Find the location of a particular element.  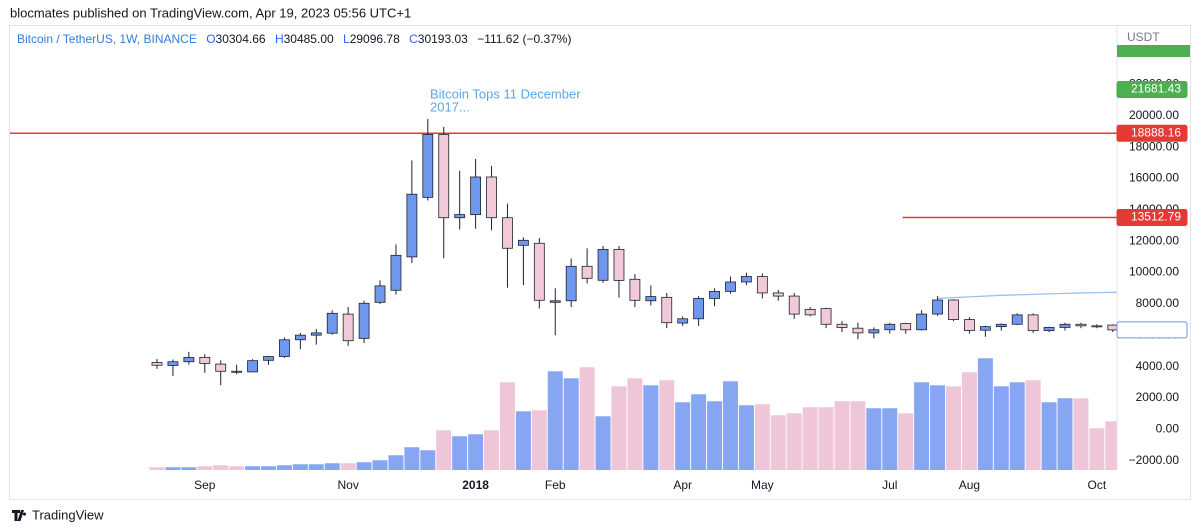

x-tick-label: Apr is located at coordinates (682, 485).